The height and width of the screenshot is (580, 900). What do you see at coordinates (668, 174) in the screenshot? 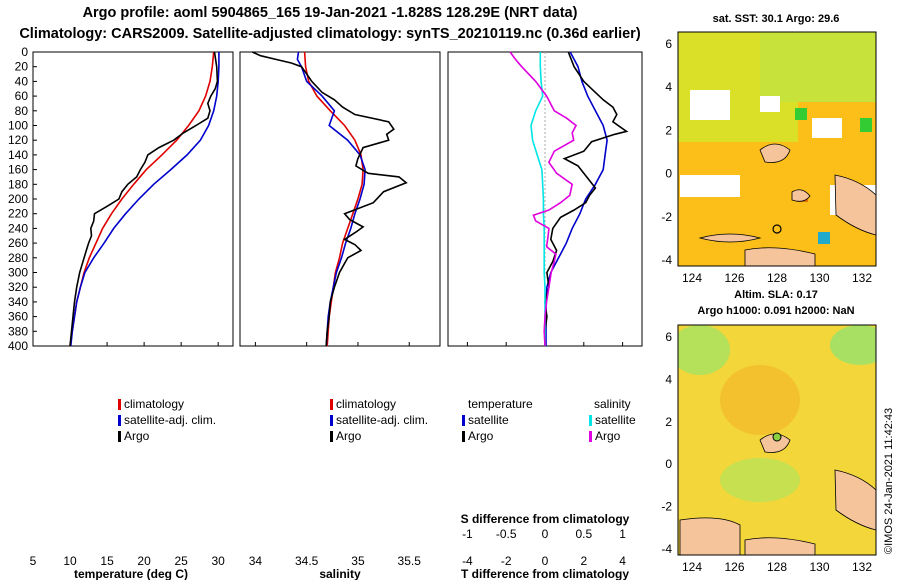
I see `sst-lat-label: 0` at bounding box center [668, 174].